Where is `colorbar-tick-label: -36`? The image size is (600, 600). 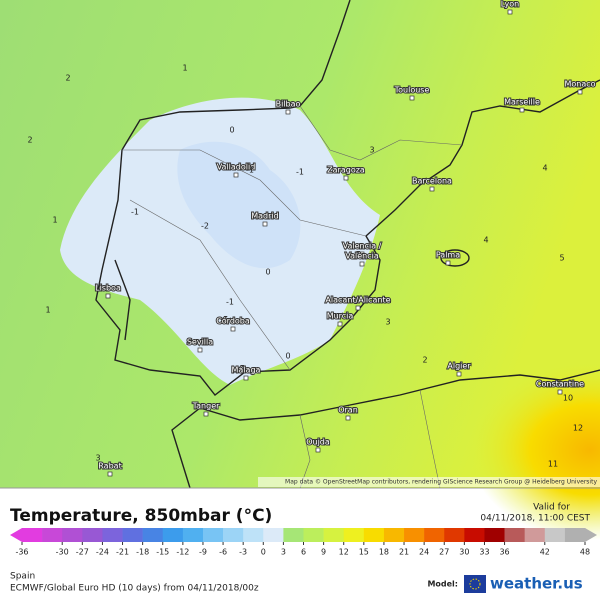 colorbar-tick-label: -36 is located at coordinates (21, 552).